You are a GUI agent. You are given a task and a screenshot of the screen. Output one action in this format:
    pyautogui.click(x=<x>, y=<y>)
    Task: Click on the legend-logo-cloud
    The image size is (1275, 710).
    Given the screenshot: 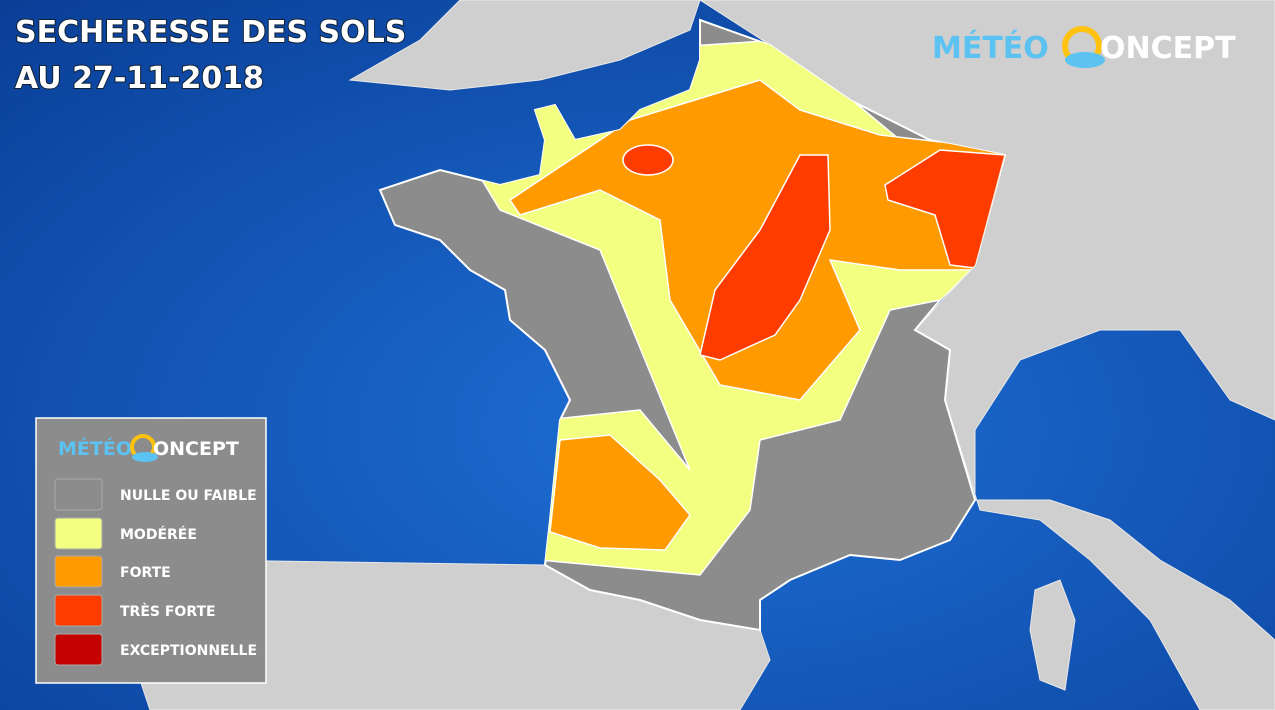 What is the action you would take?
    pyautogui.click(x=145, y=457)
    